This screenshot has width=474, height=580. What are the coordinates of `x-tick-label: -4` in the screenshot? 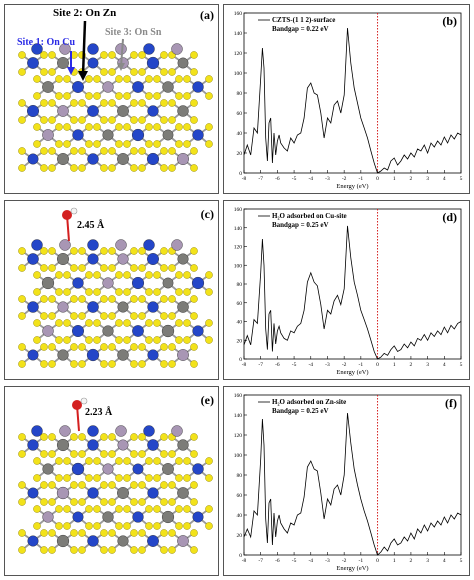 It's located at (310, 179).